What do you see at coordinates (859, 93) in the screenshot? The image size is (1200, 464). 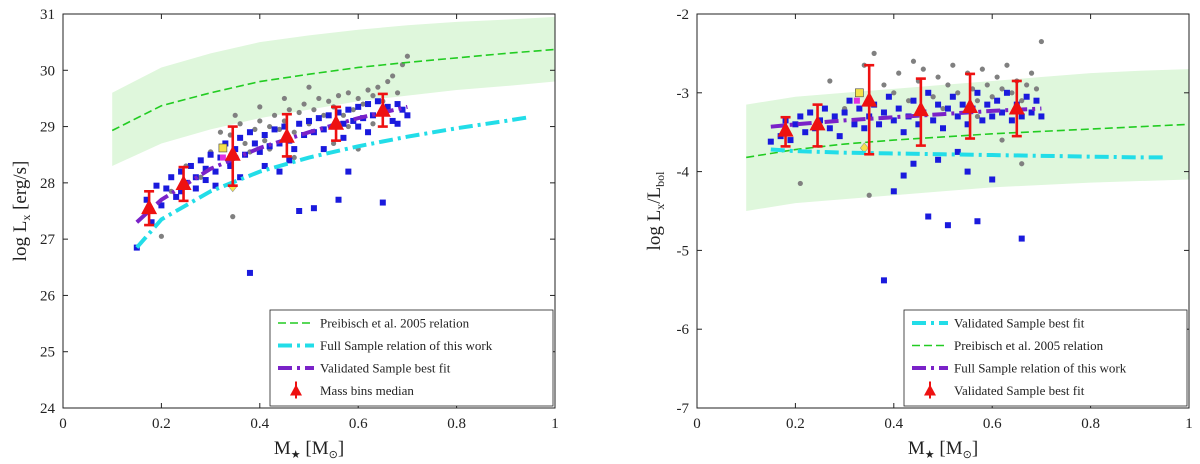 I see `yellow-point` at bounding box center [859, 93].